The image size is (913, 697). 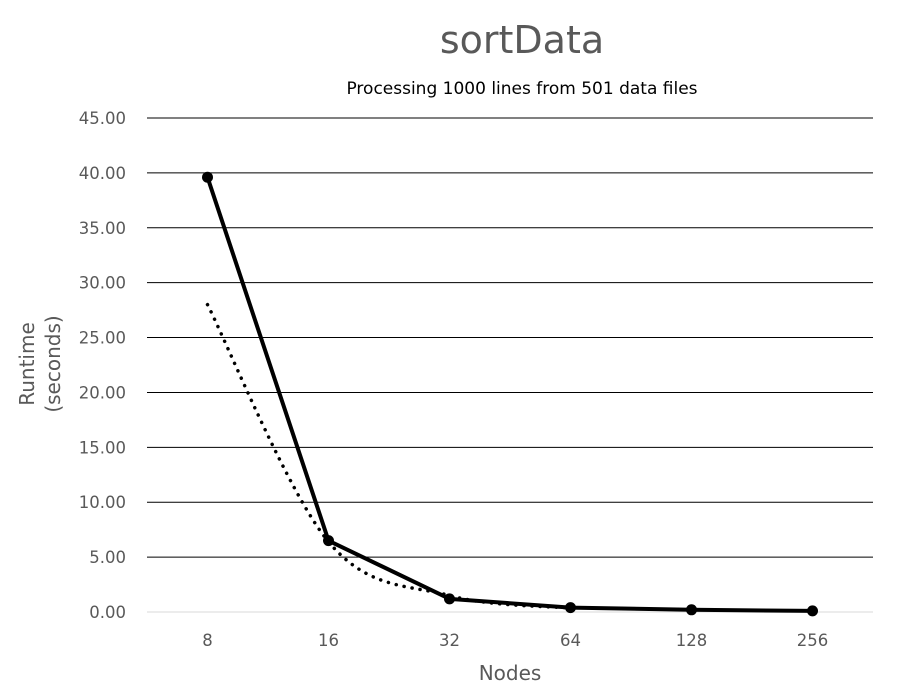 What do you see at coordinates (40, 363) in the screenshot?
I see `y-axis-label: Runtime (seconds)` at bounding box center [40, 363].